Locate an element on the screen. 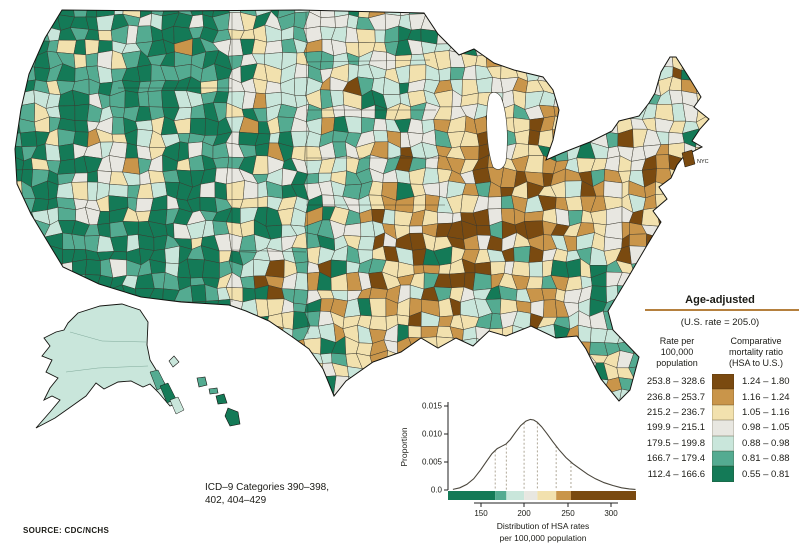 The height and width of the screenshot is (552, 799). legend-row: 199.9 – 215.1 0.98 – 1.05 is located at coordinates (720, 428).